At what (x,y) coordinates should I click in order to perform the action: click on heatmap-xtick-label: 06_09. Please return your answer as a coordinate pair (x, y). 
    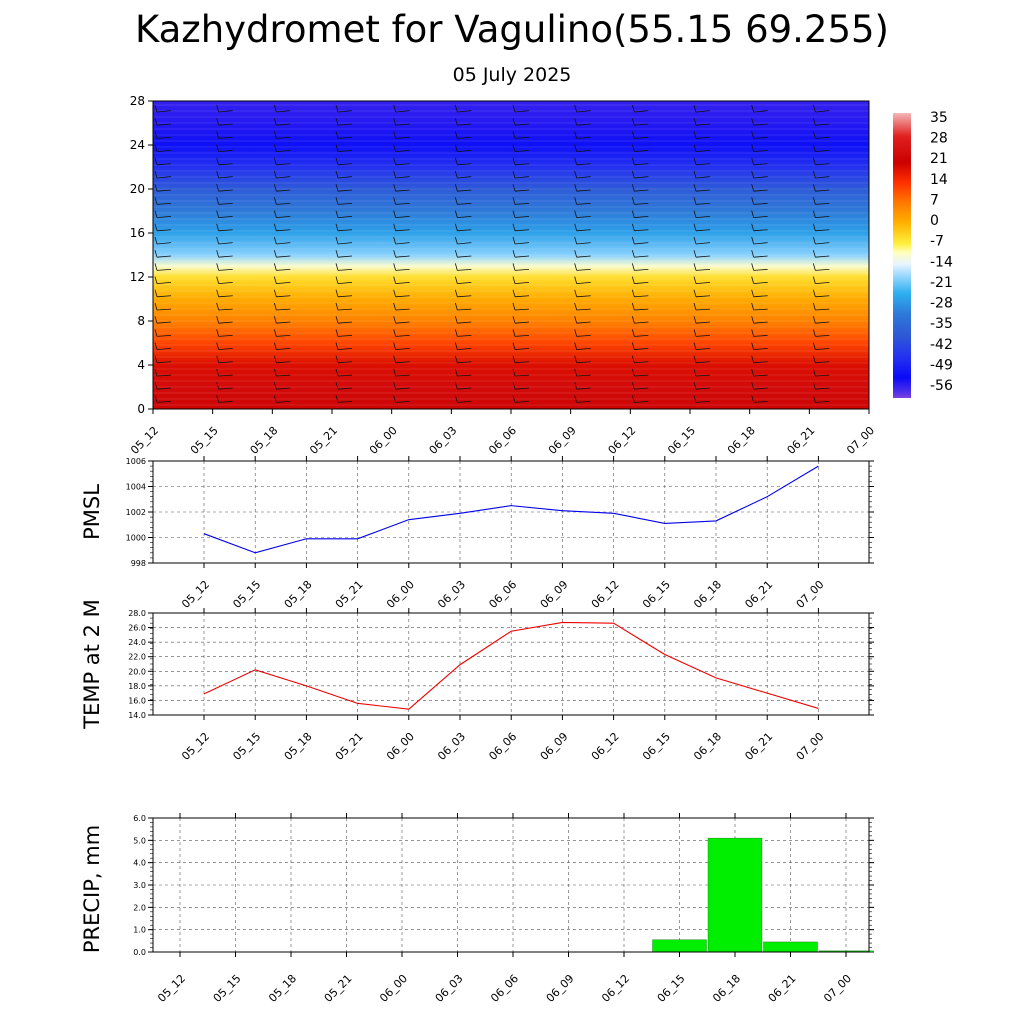
    Looking at the image, I should click on (562, 440).